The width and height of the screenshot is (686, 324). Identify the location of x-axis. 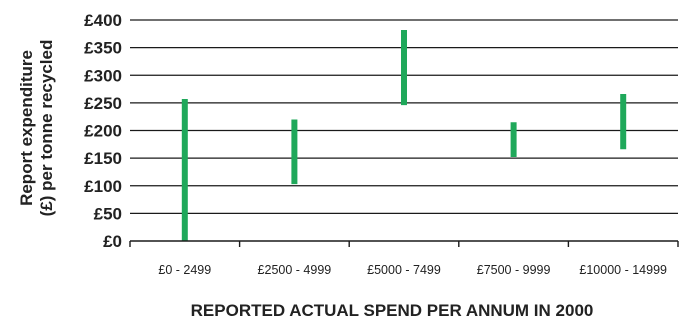
(404, 243).